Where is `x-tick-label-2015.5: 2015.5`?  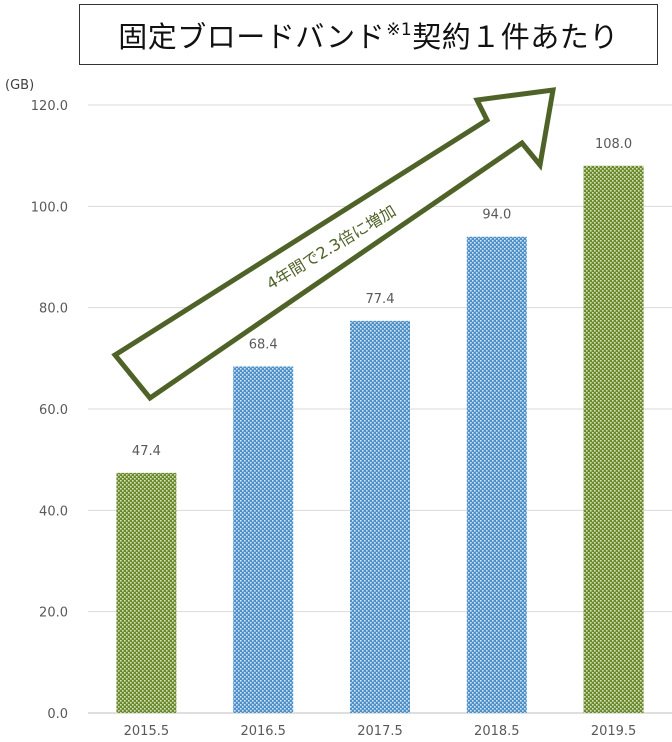
x-tick-label-2015.5: 2015.5 is located at coordinates (147, 731).